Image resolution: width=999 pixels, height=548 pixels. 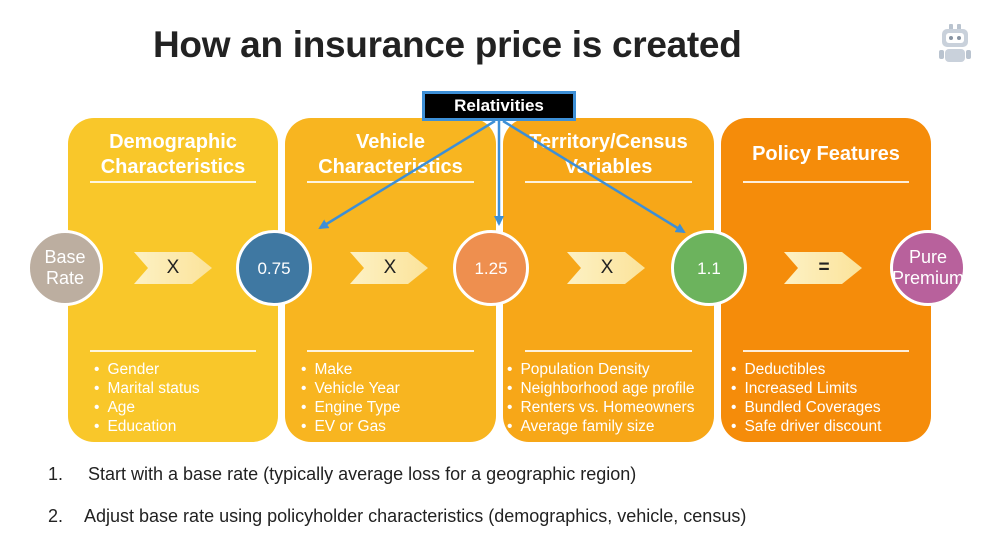 I want to click on list-item: Bundled Coverages, so click(x=804, y=407).